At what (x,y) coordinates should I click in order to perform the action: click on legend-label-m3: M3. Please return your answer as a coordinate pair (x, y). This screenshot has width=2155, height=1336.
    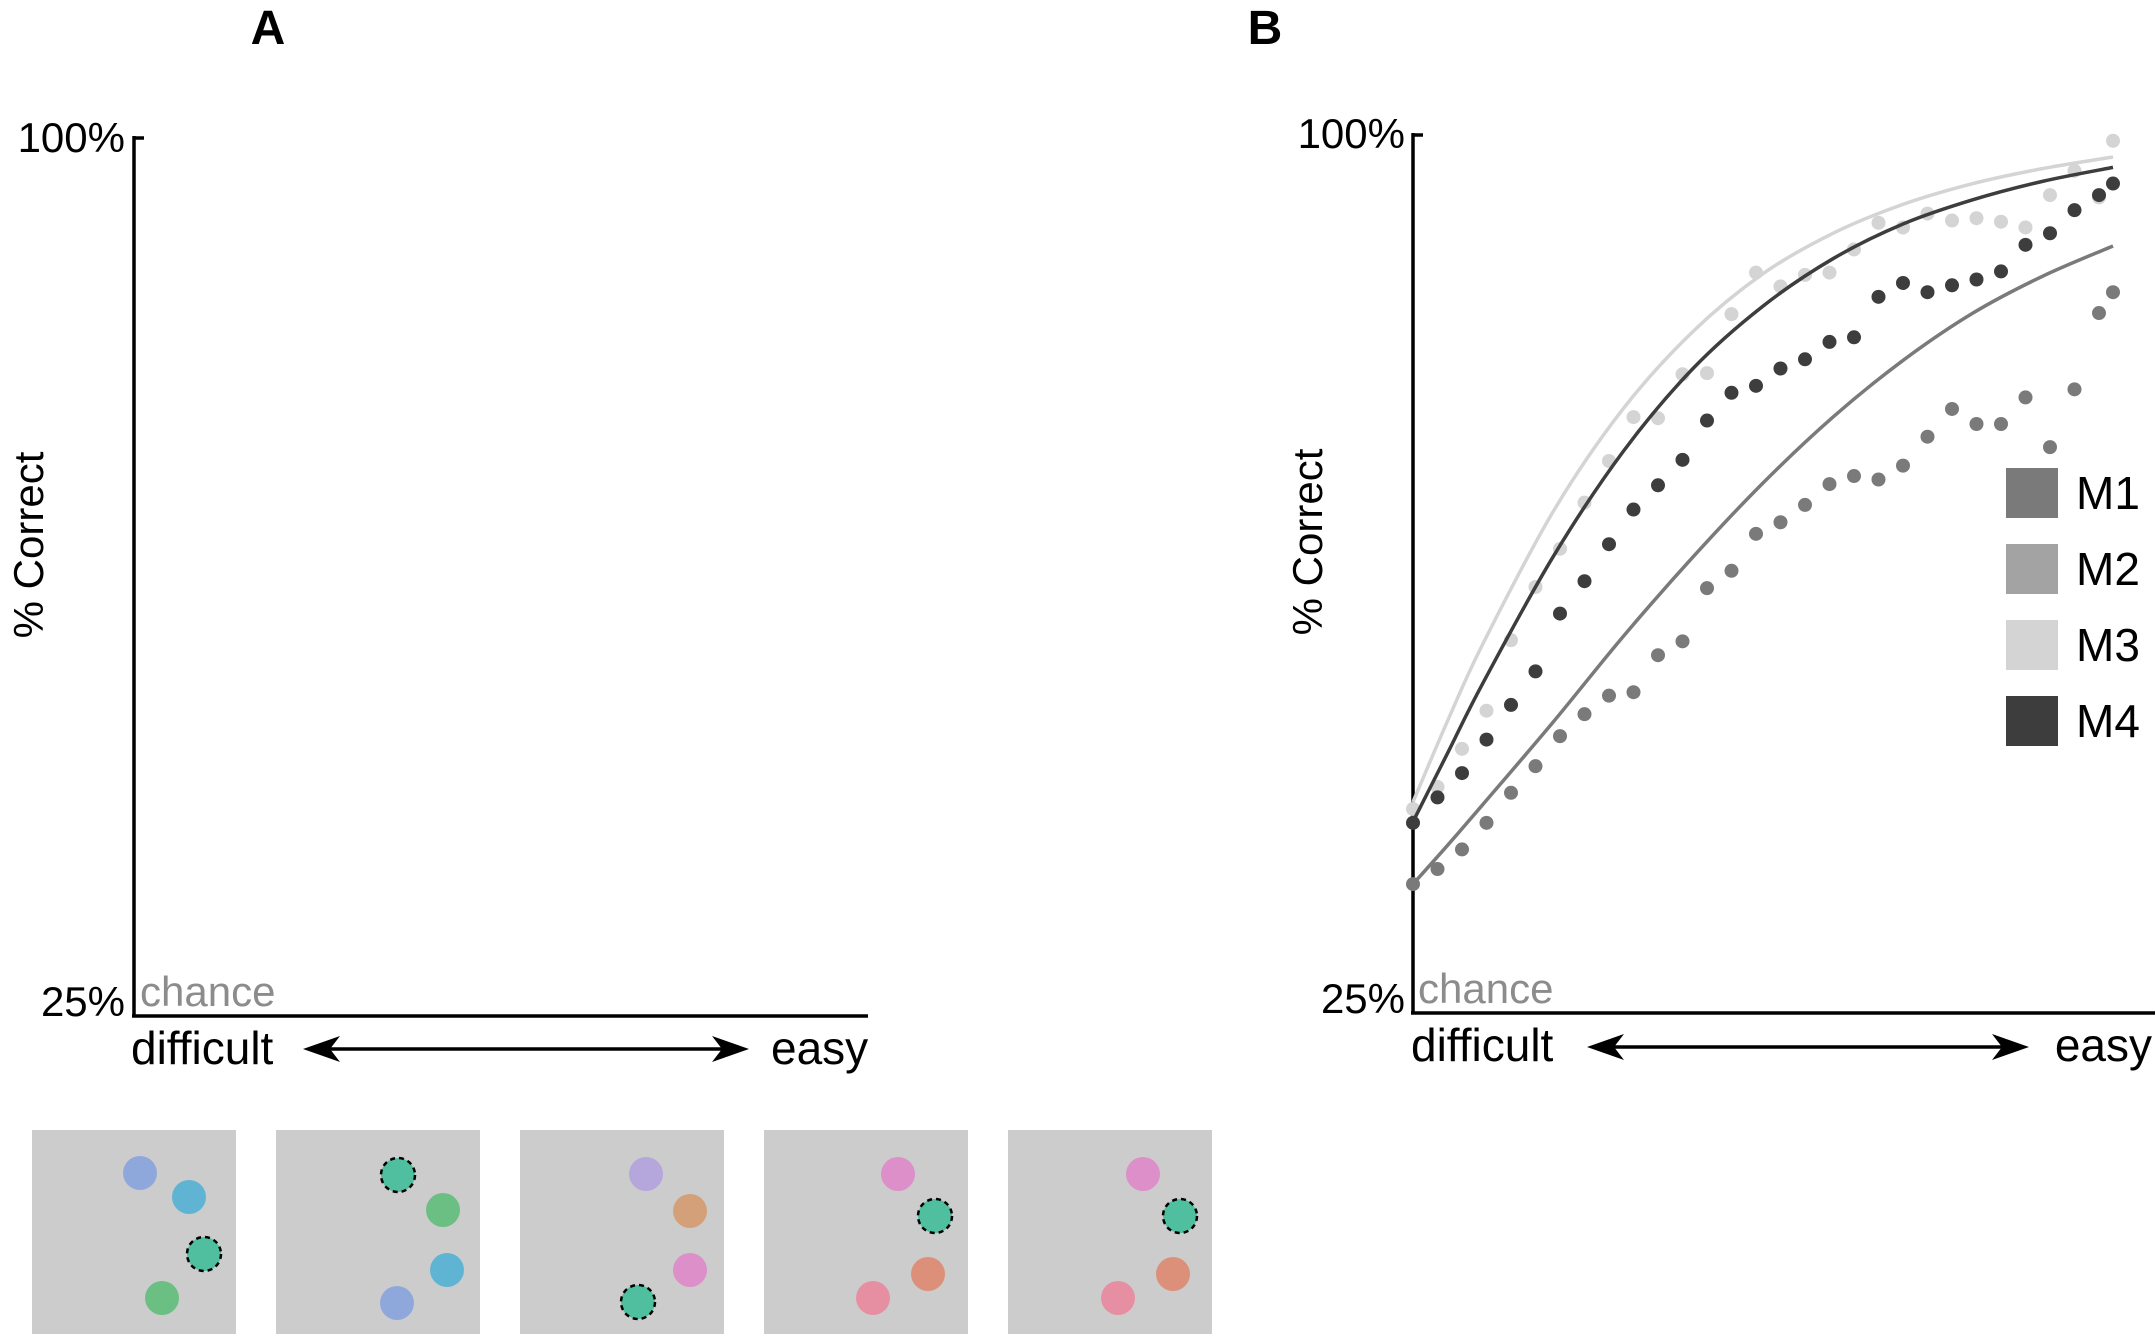
    Looking at the image, I should click on (2108, 645).